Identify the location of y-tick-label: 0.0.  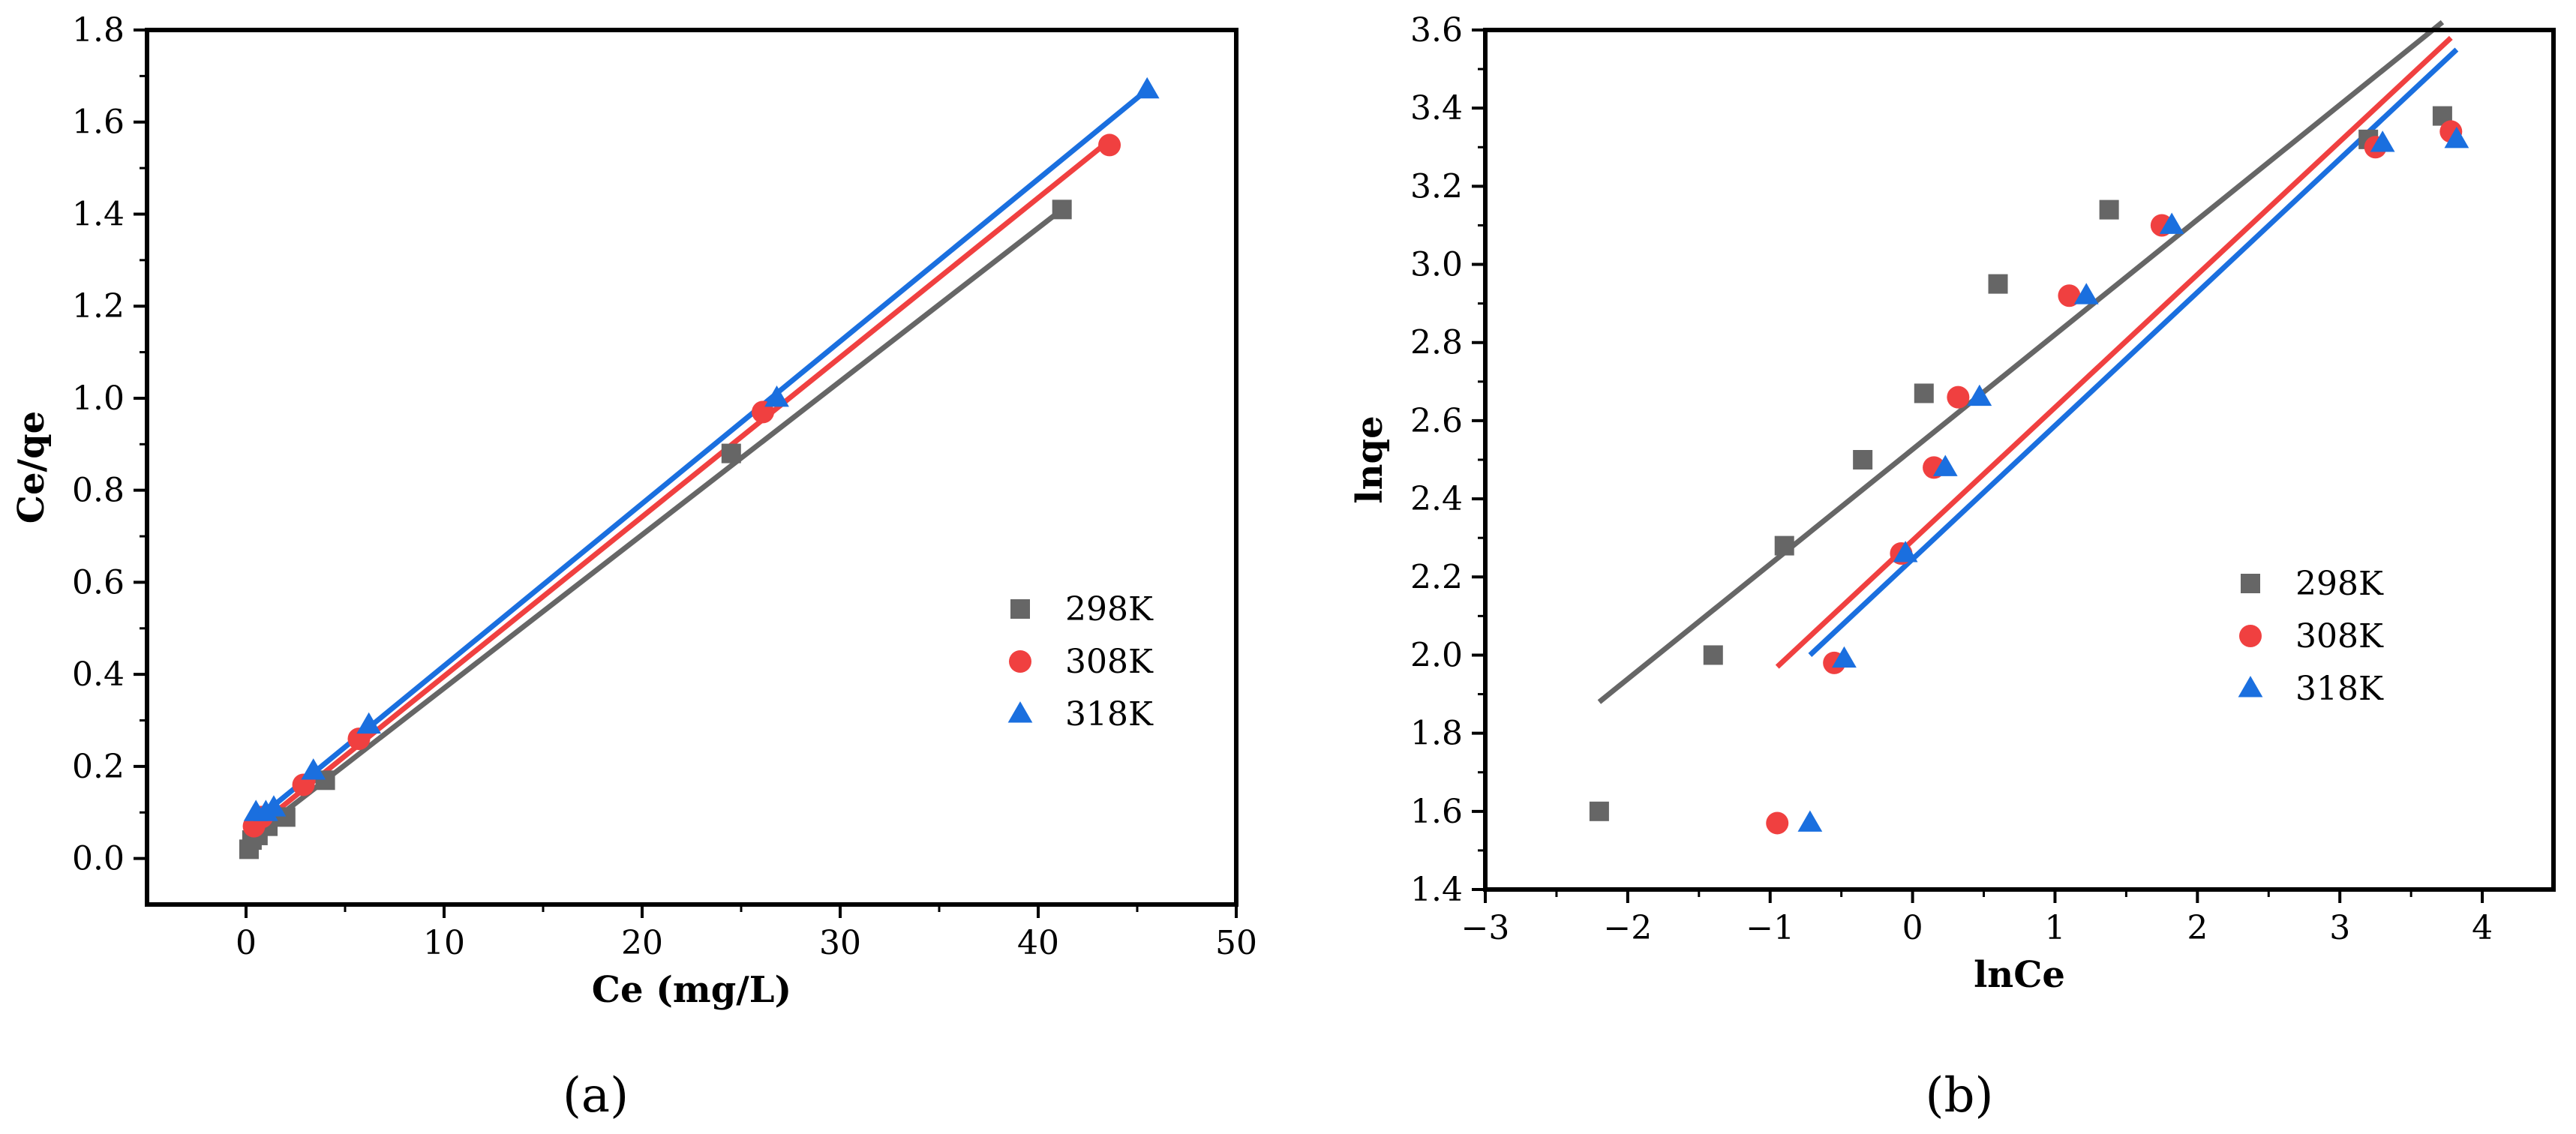
(98, 859).